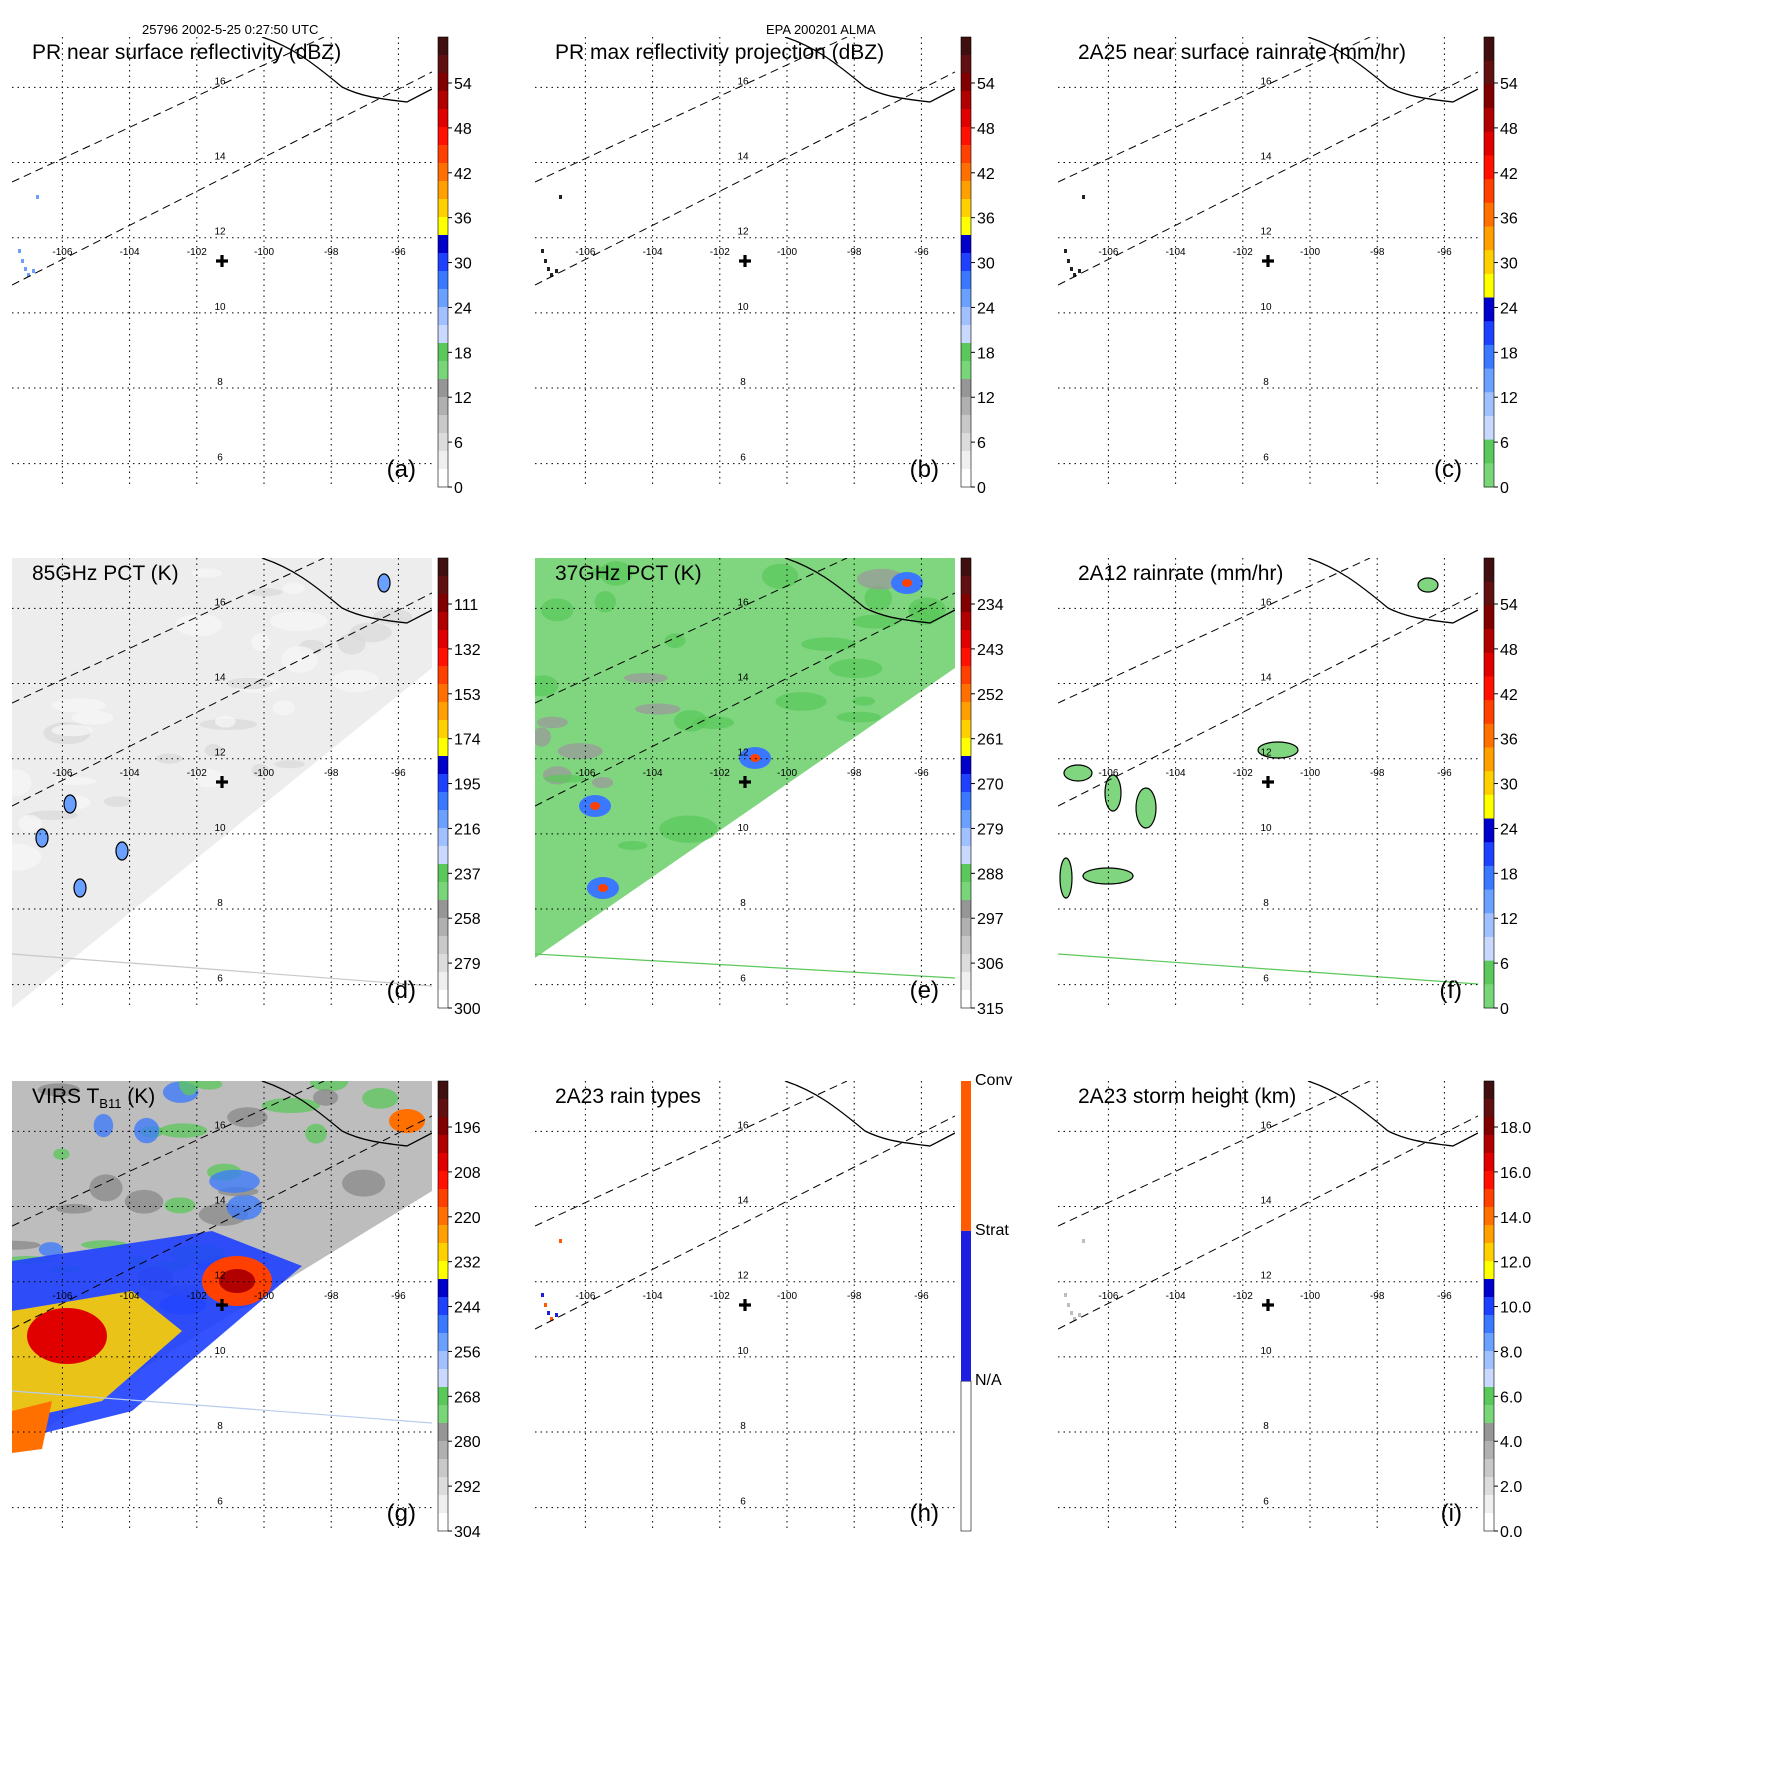  I want to click on colorbar-label: 42, so click(986, 174).